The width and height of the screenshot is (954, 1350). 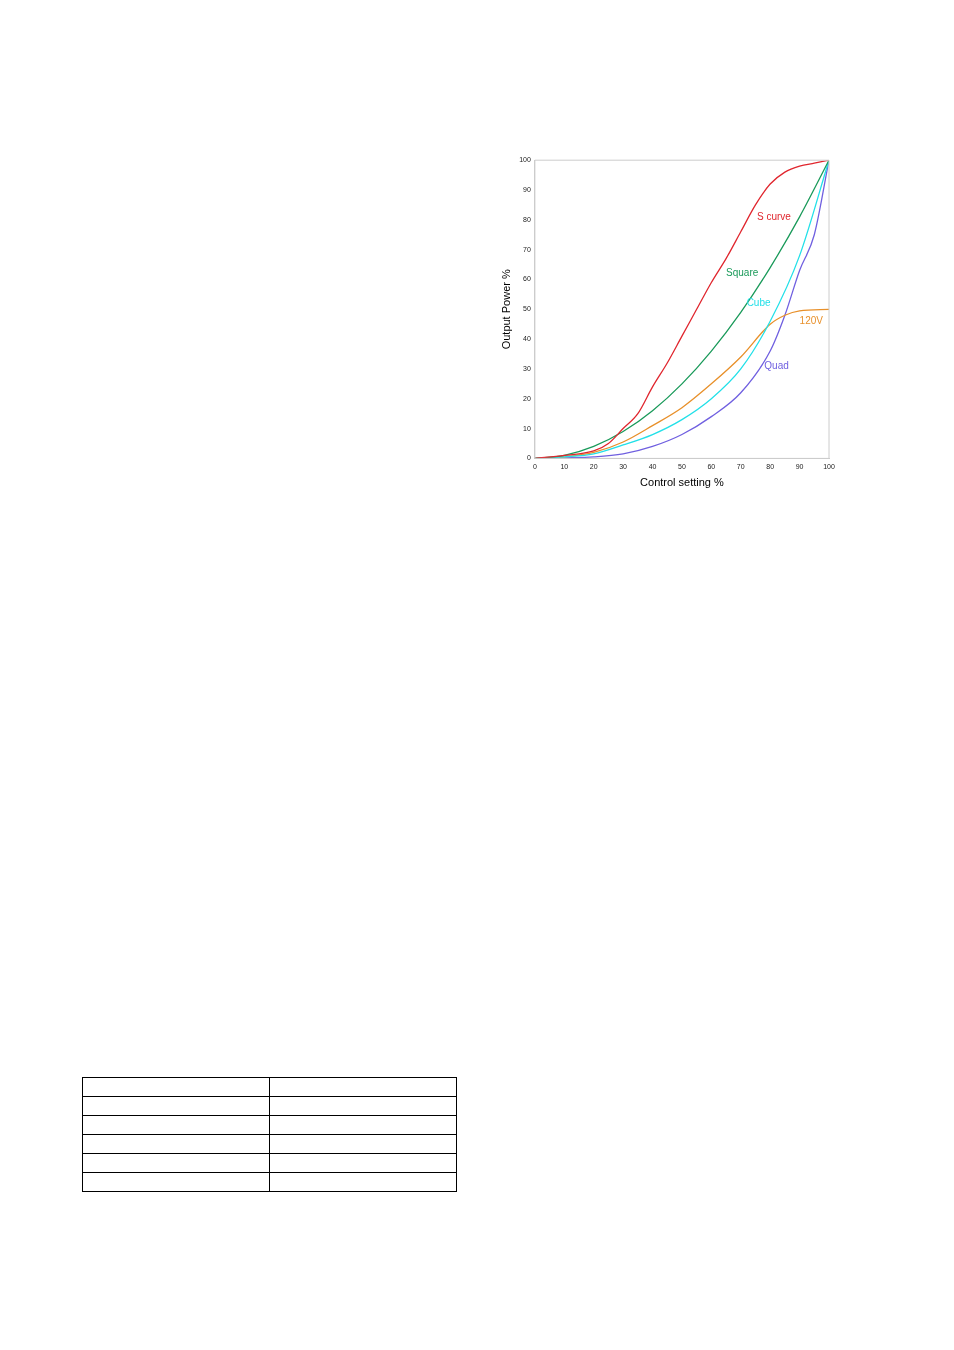 I want to click on series-label: S curve, so click(x=774, y=216).